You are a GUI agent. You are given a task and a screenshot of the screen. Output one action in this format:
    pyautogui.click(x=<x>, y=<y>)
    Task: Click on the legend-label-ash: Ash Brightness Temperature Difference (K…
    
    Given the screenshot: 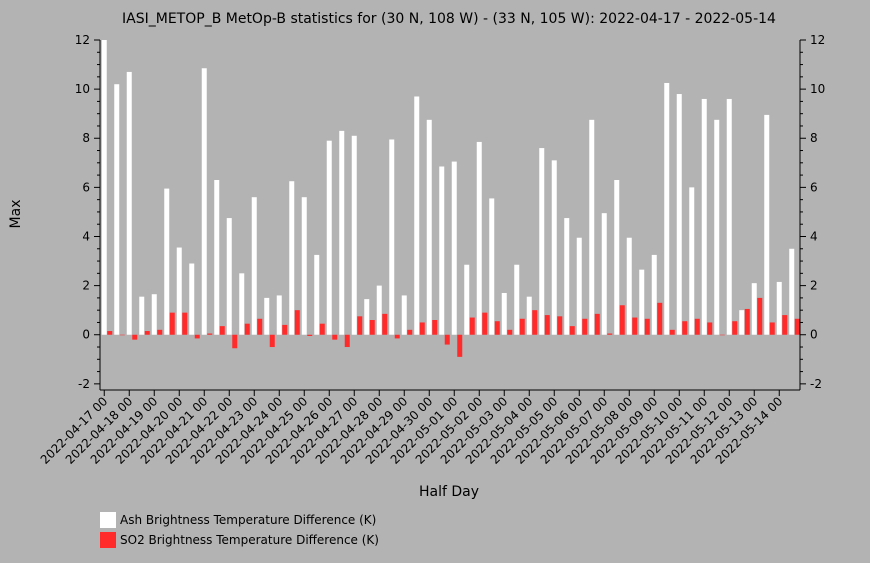 What is the action you would take?
    pyautogui.click(x=248, y=520)
    